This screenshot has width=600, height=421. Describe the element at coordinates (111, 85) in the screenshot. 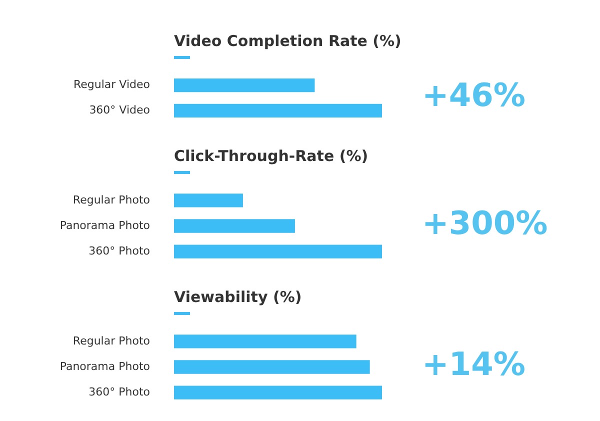

I see `y-tick-label: Regular Video` at that location.